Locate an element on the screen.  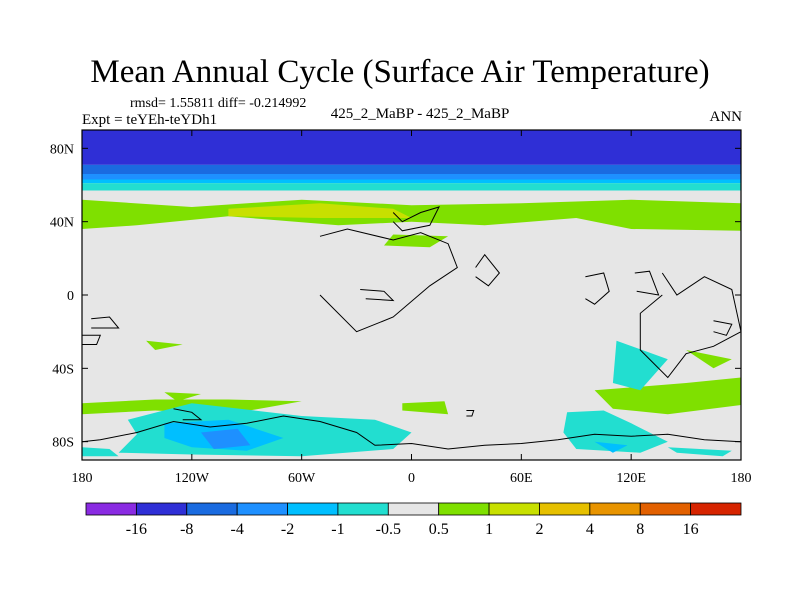
colorbar-label: -0.5 is located at coordinates (388, 529).